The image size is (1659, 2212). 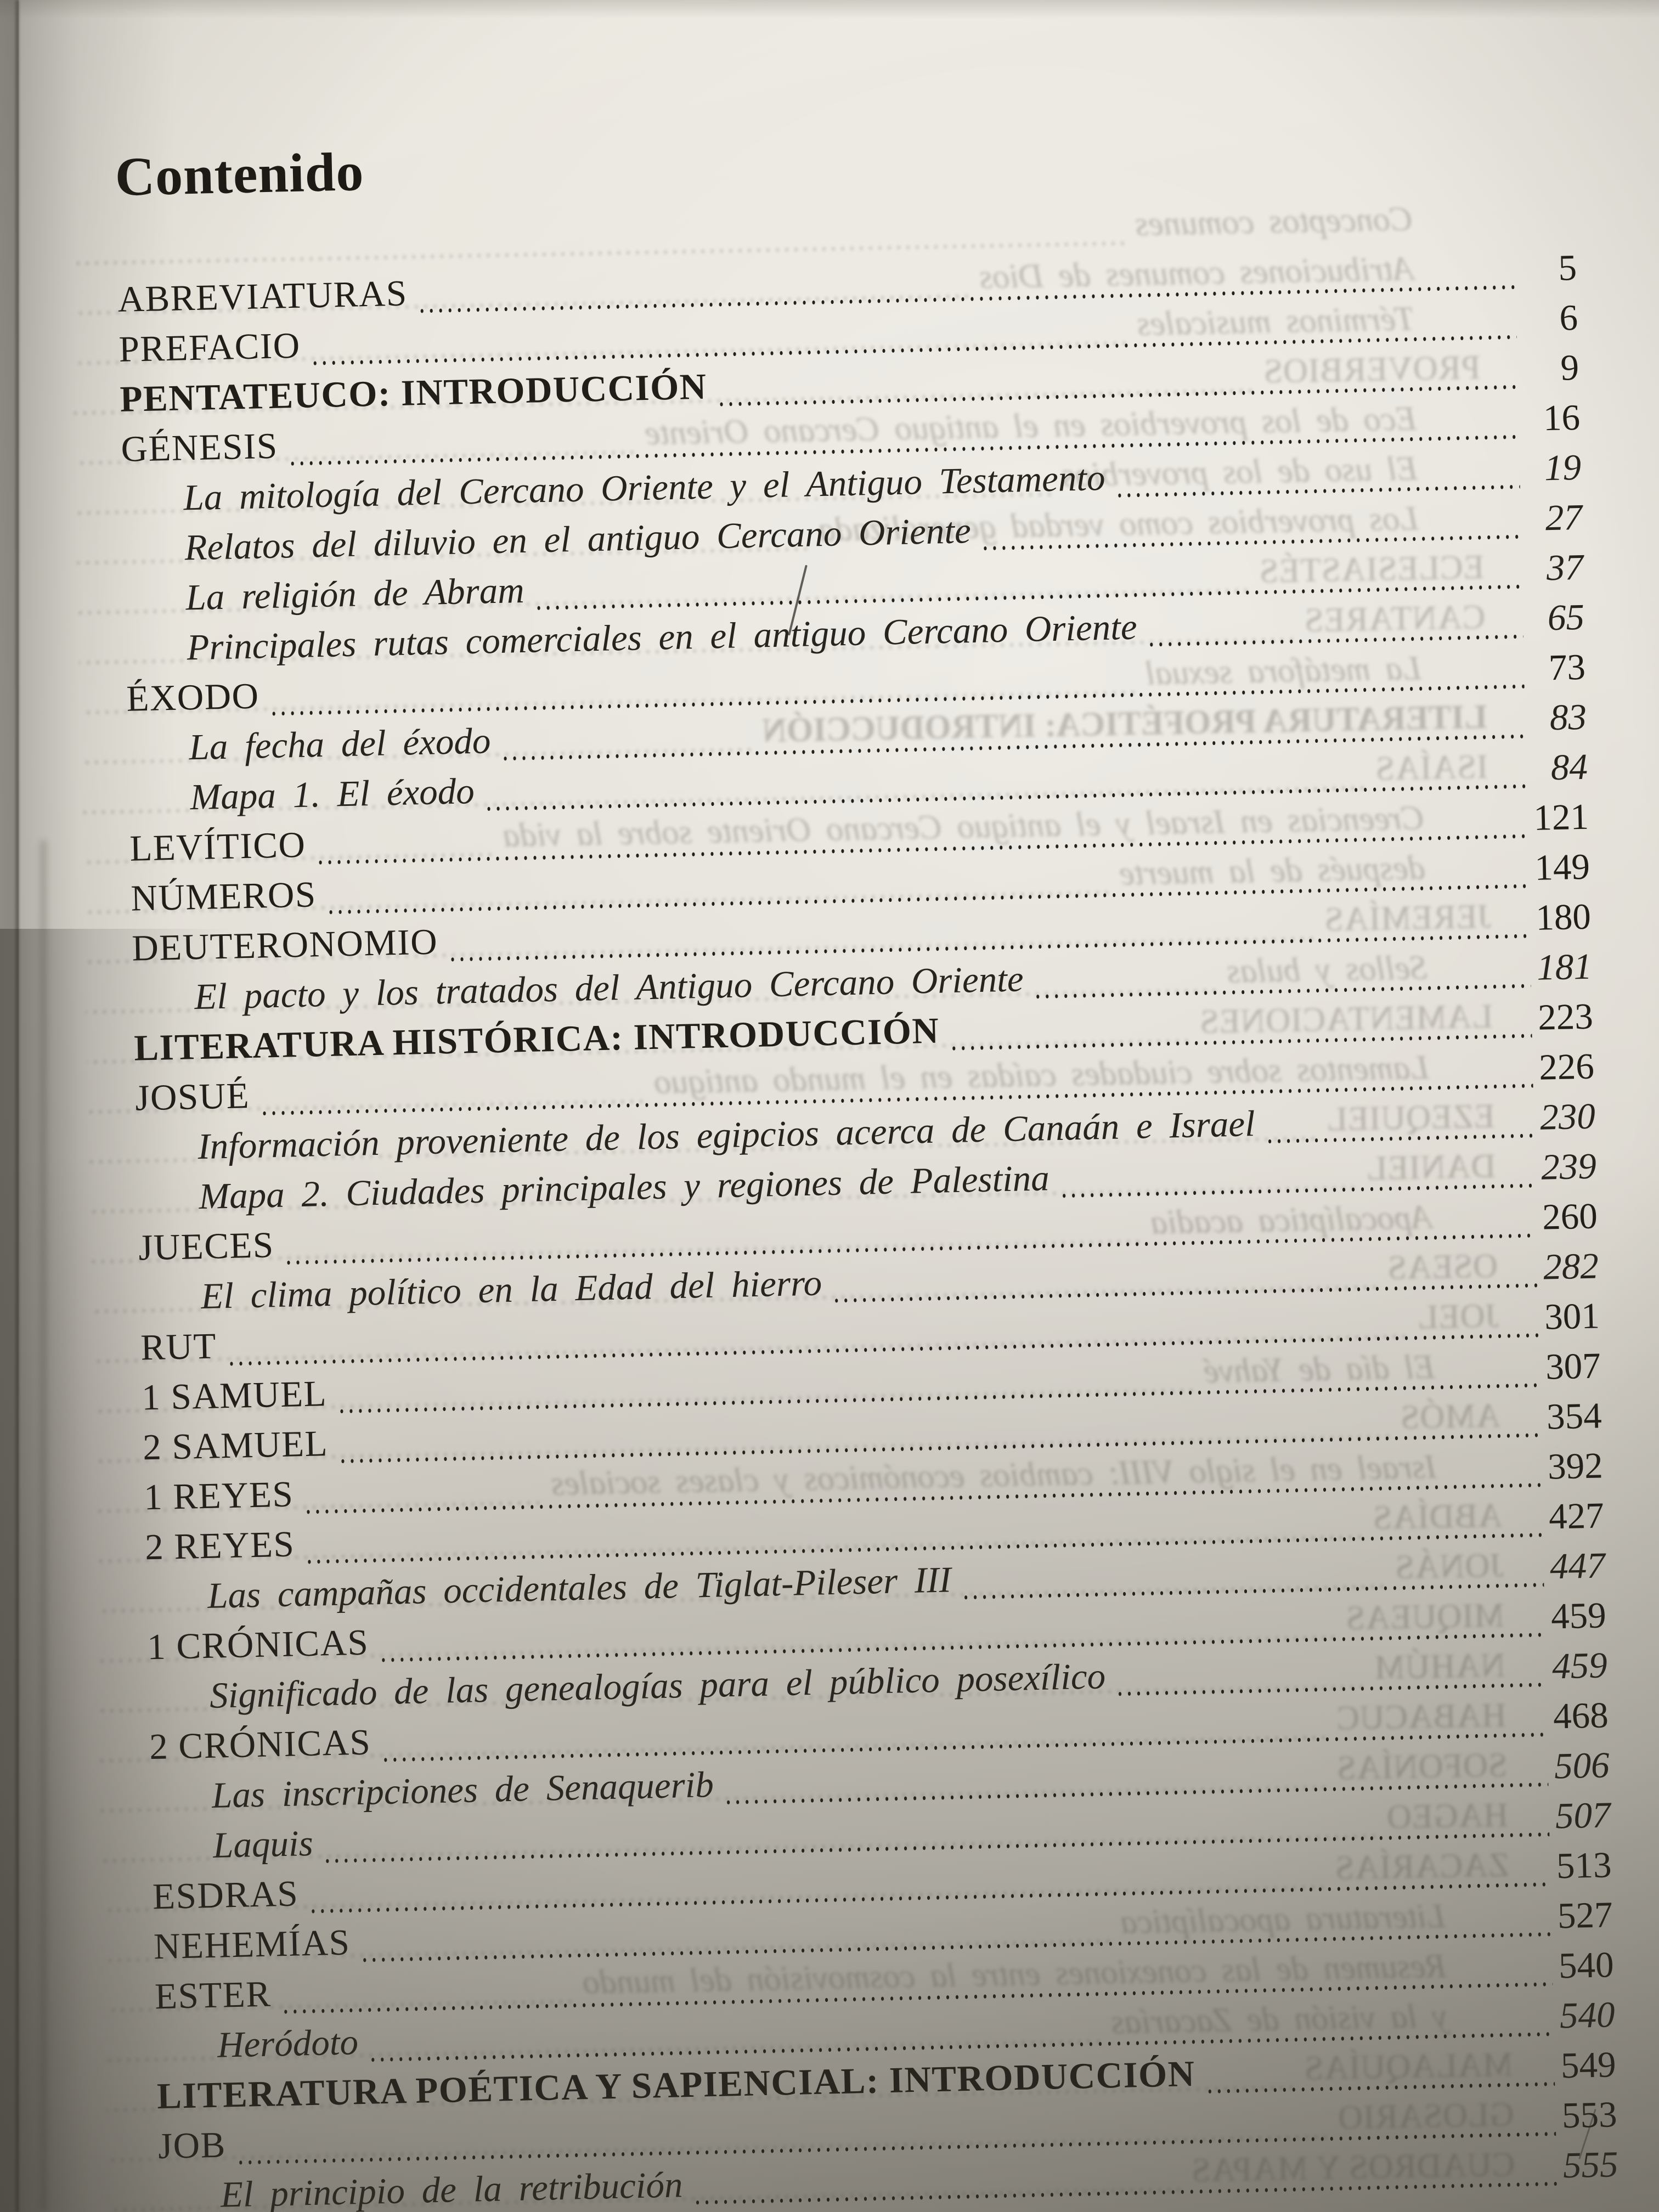 What do you see at coordinates (115, 1571) in the screenshot?
I see `binding-shadow-lower` at bounding box center [115, 1571].